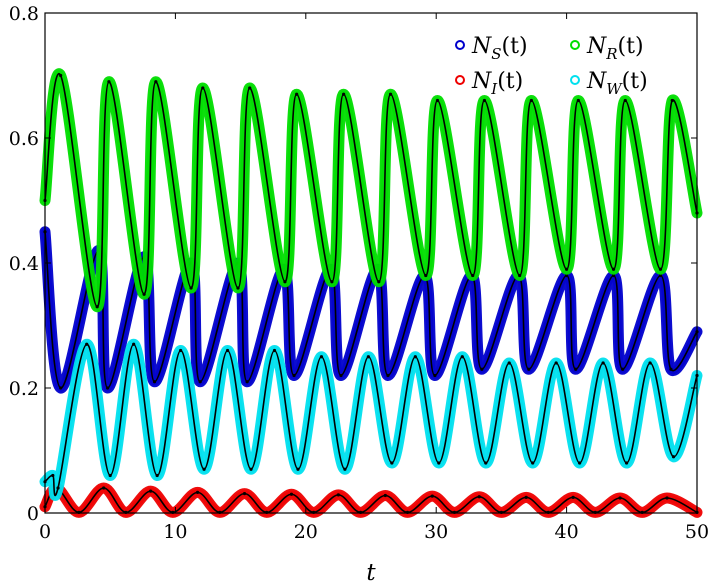  I want to click on legend-label: NR(t), so click(615, 48).